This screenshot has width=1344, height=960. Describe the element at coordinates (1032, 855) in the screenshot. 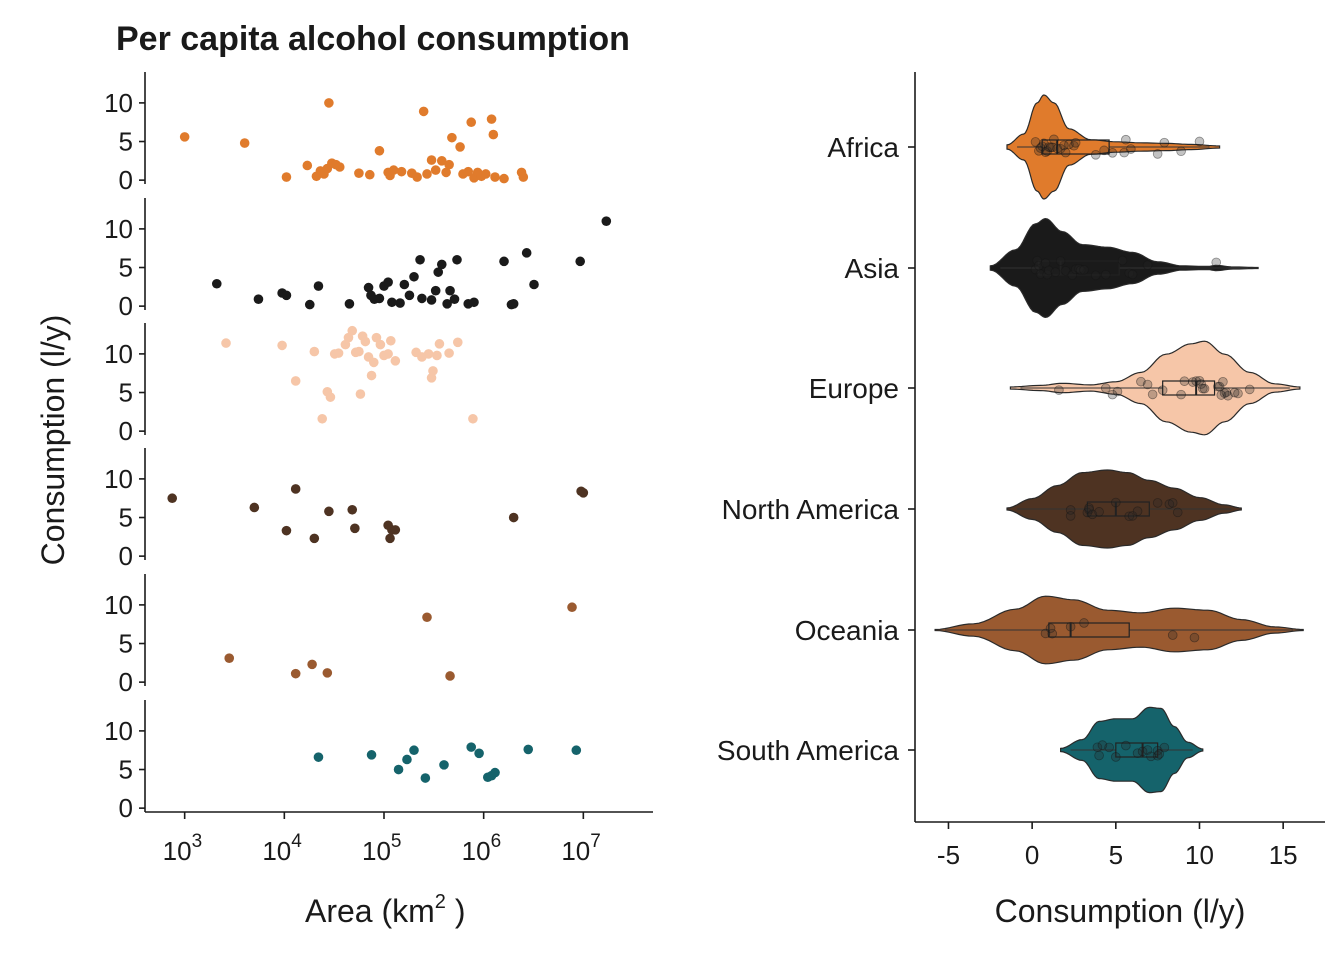

I see `x-tick-label: 0` at that location.